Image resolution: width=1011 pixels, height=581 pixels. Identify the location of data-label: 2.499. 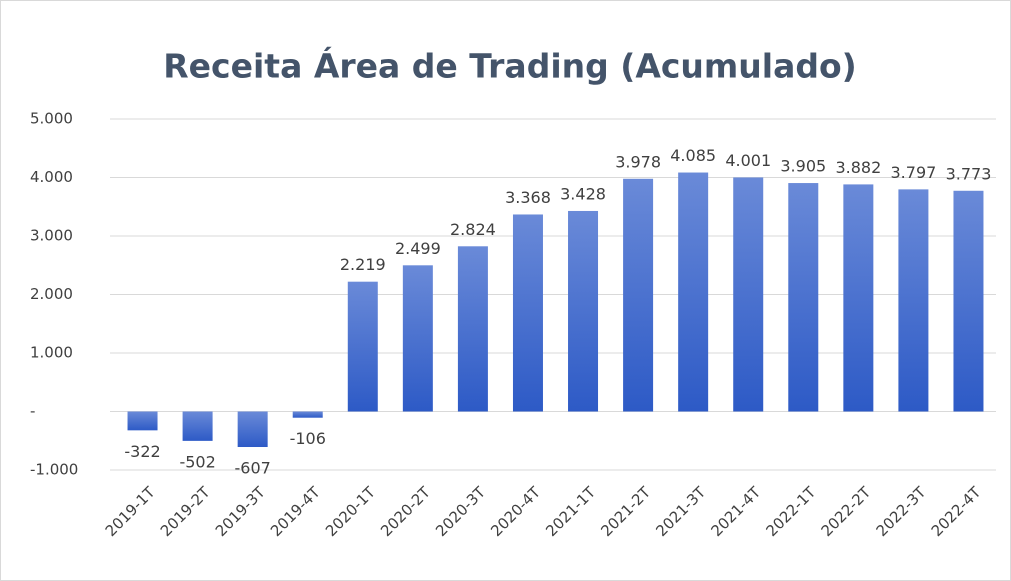
(418, 248).